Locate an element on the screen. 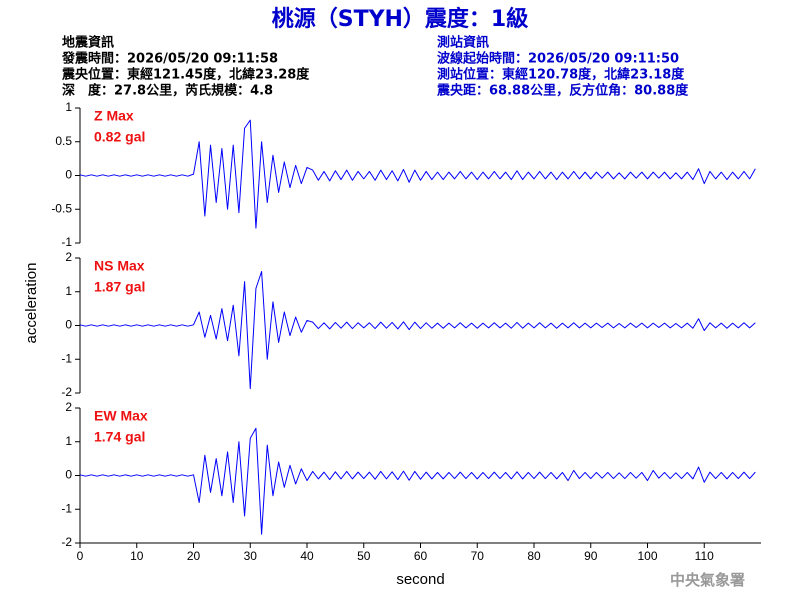 This screenshot has width=800, height=600. y-tick-label: -0.5 is located at coordinates (61, 208).